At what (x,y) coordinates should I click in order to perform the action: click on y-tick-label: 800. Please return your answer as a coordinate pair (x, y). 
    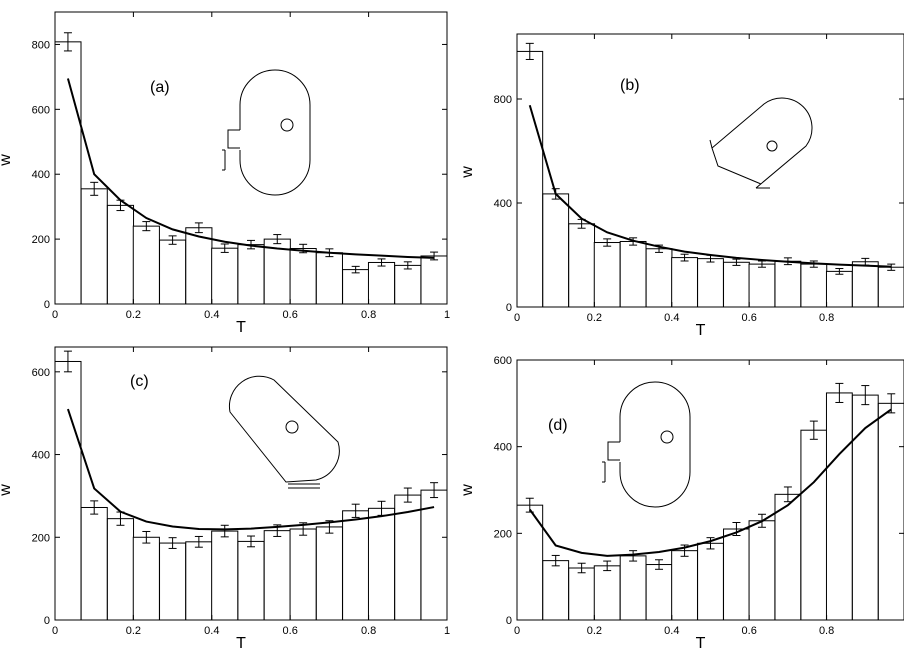
    Looking at the image, I should click on (503, 100).